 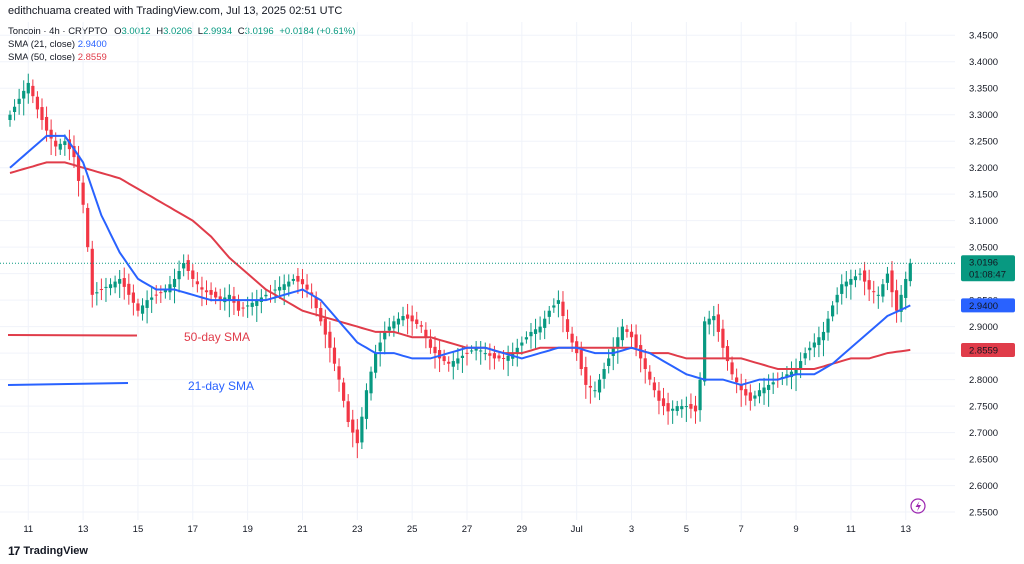 I want to click on lightning-icon, so click(x=918, y=506).